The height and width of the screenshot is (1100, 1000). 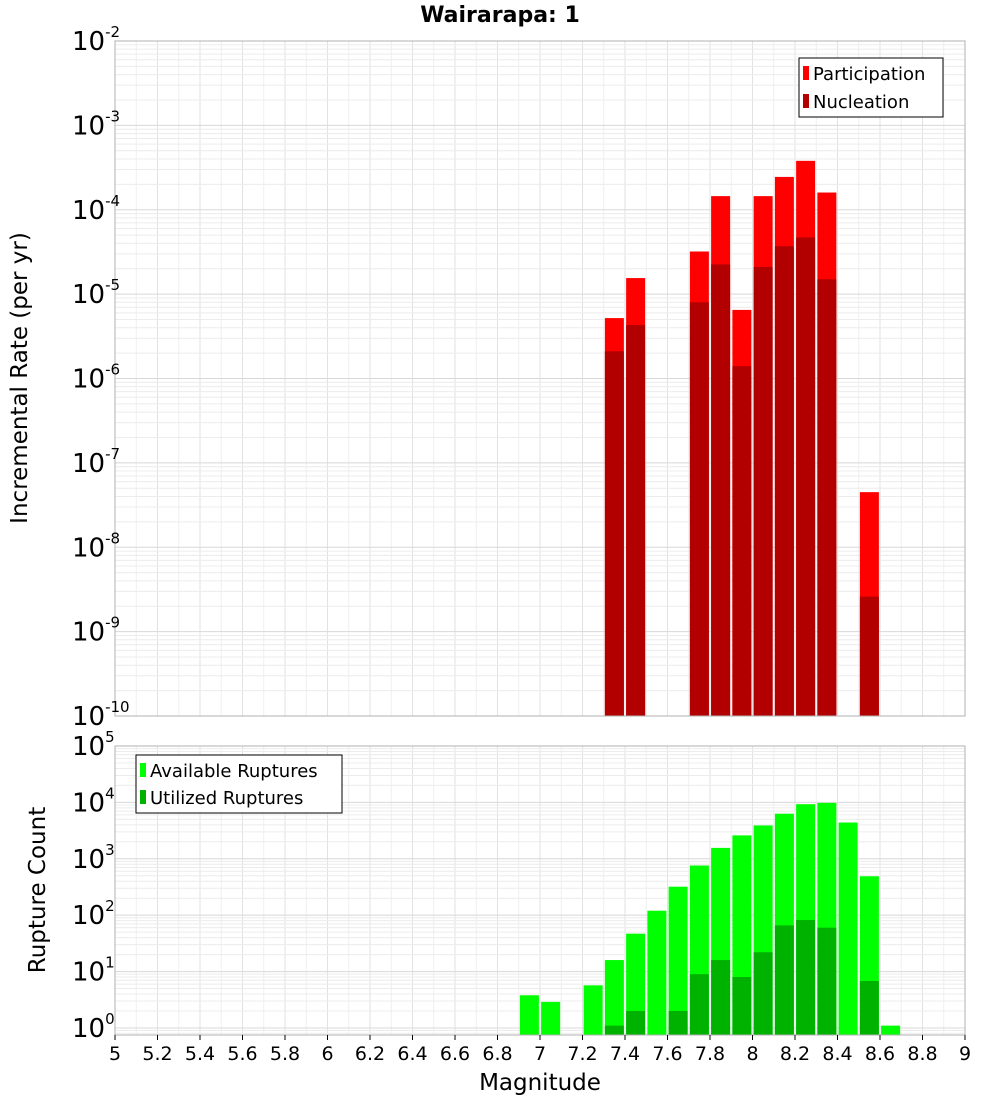 I want to click on x-tick-label: 5.4, so click(x=200, y=1054).